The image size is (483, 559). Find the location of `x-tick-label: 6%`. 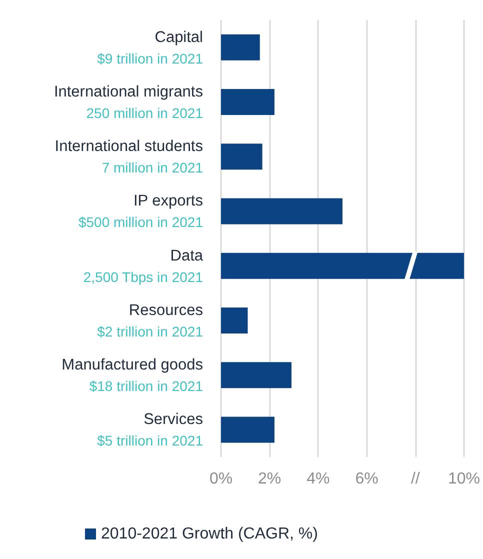

x-tick-label: 6% is located at coordinates (366, 479).